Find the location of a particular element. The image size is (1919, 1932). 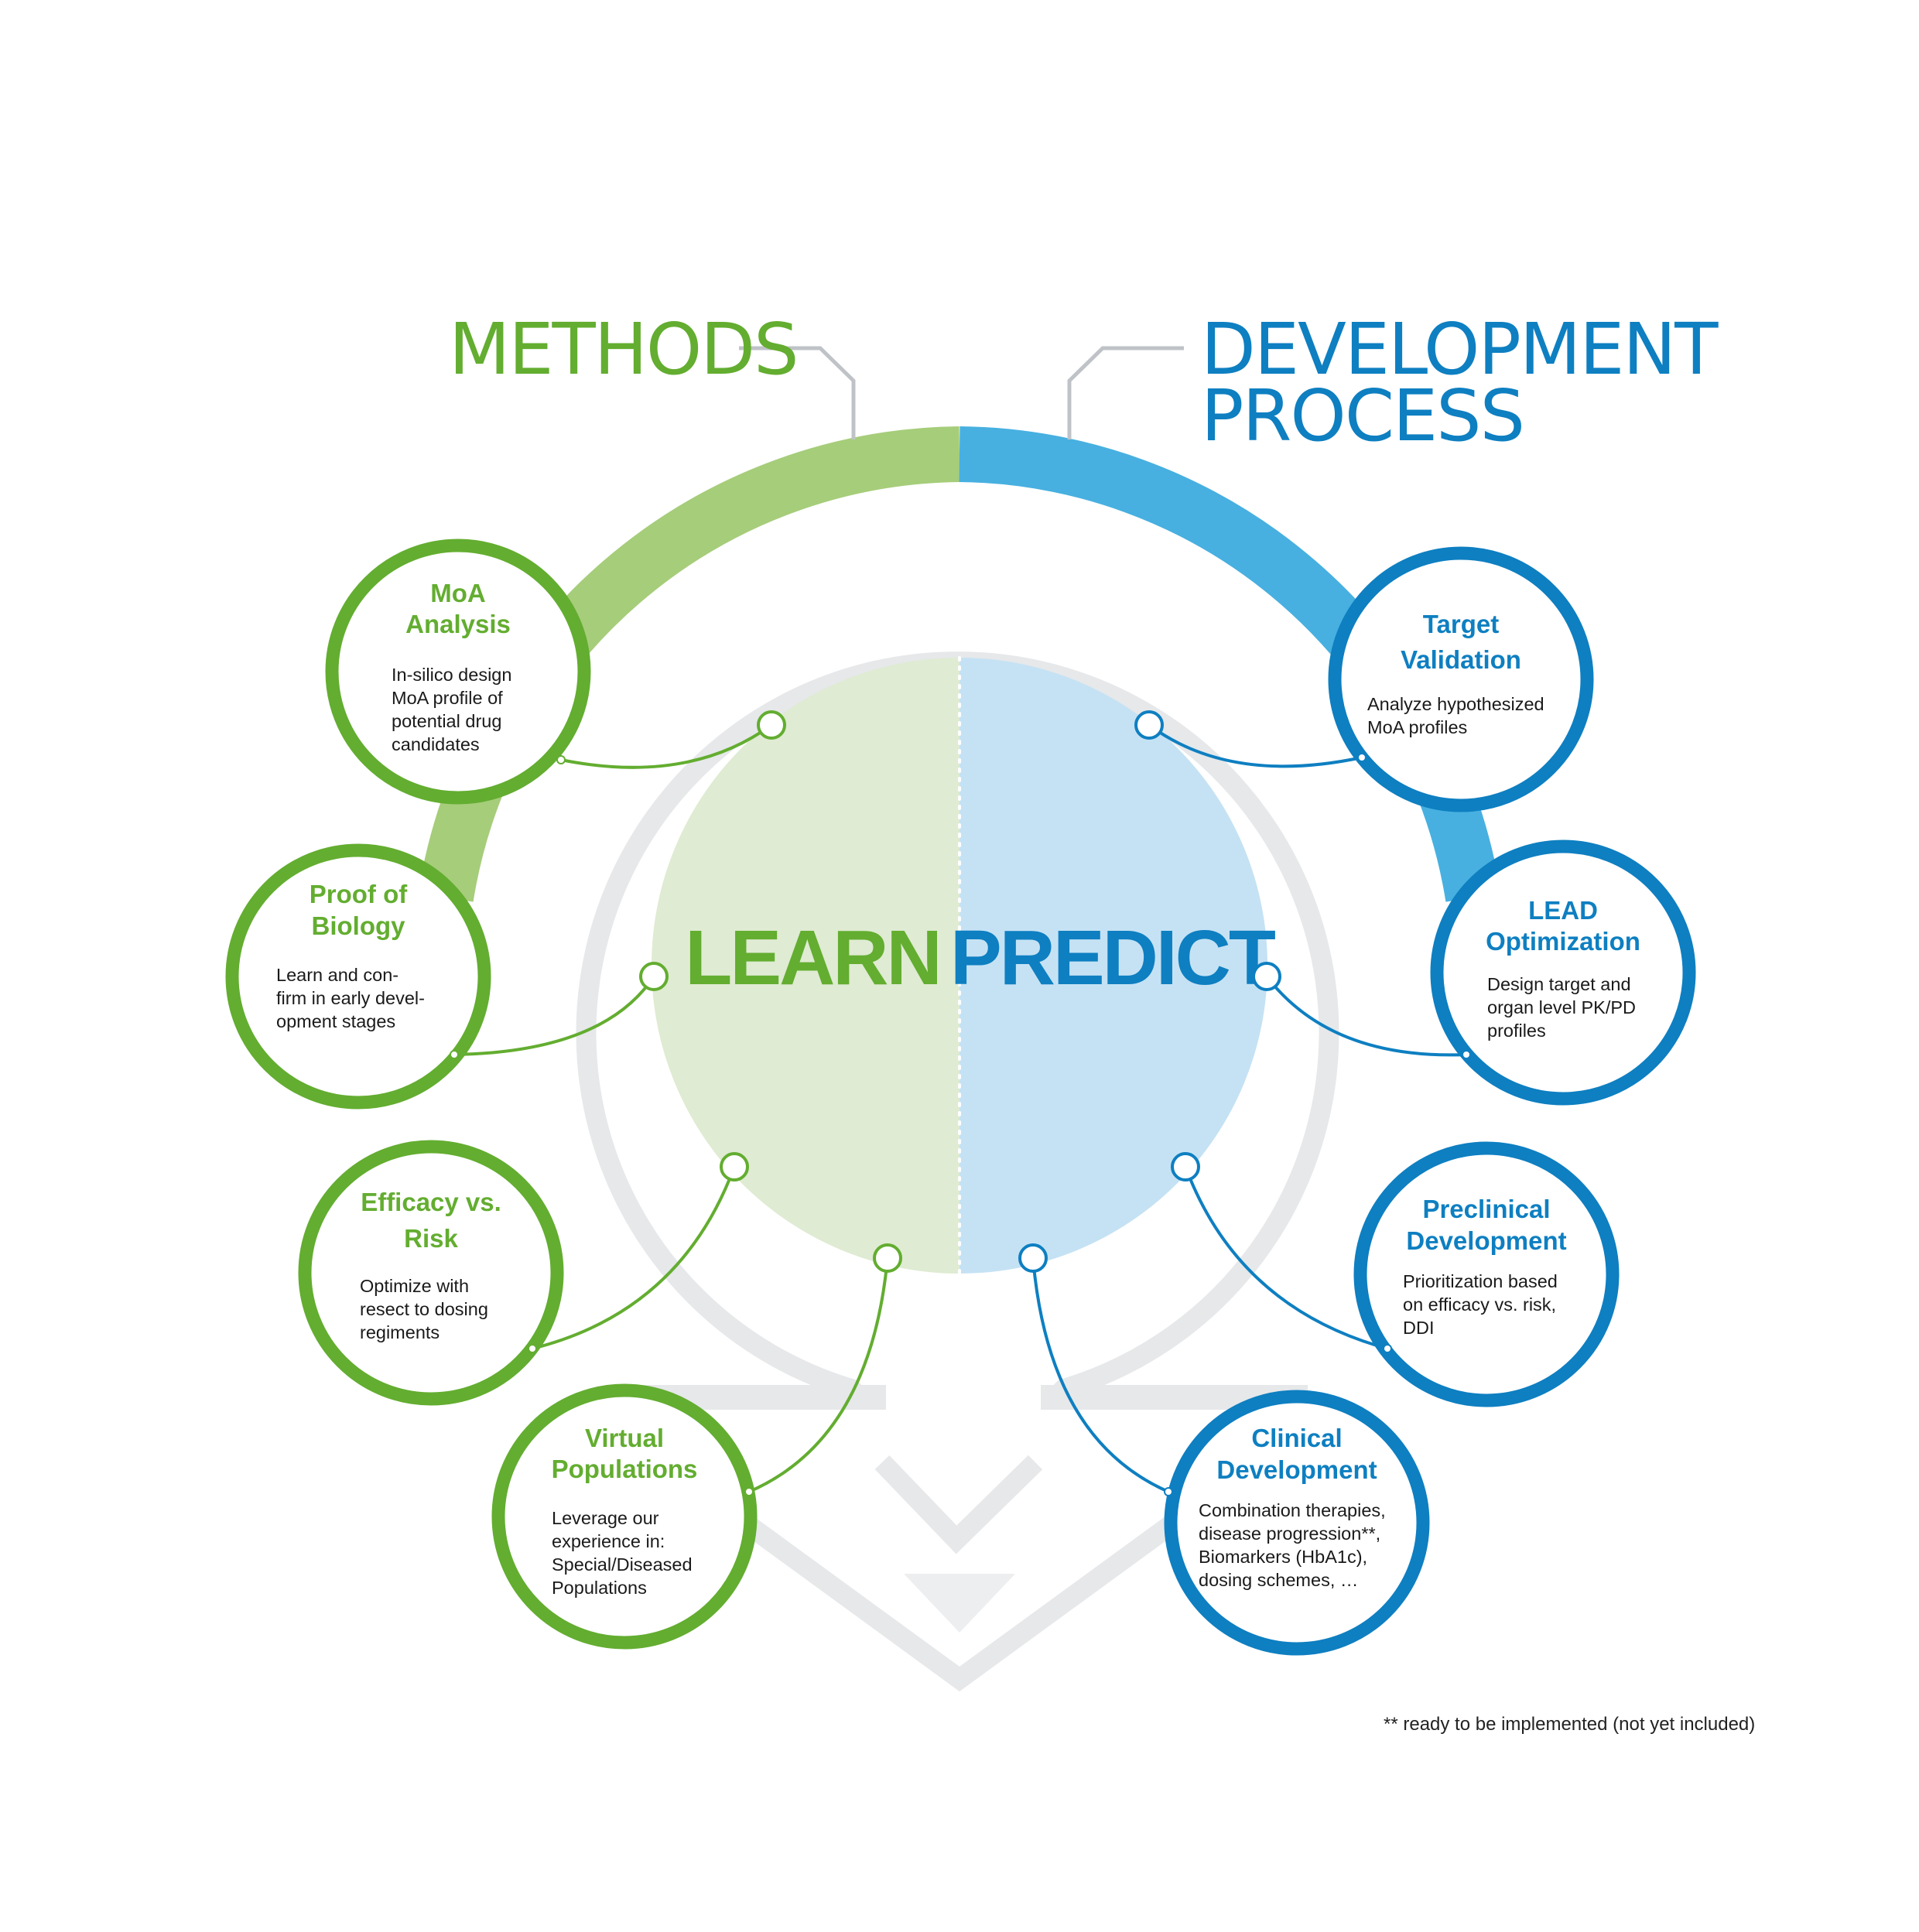

anchor-ring-virtual is located at coordinates (888, 1258).